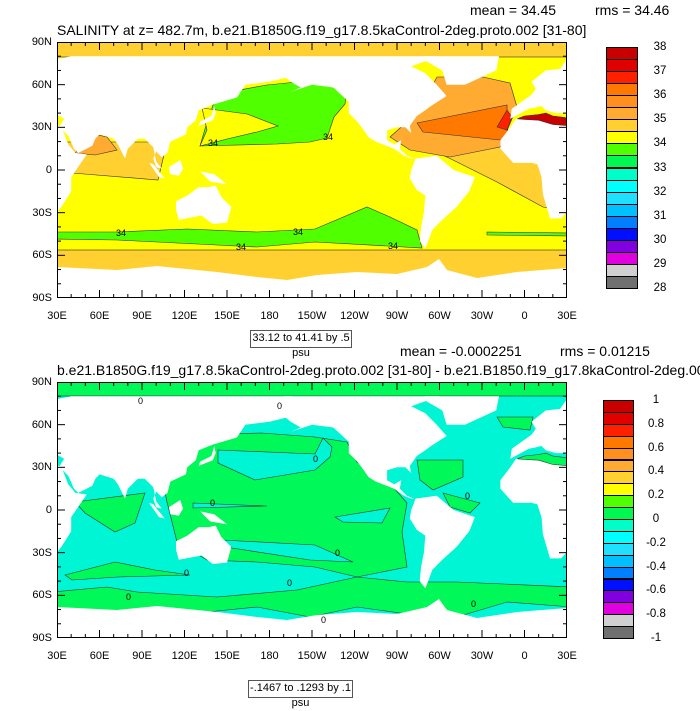  Describe the element at coordinates (660, 119) in the screenshot. I see `colorbar-label: 35` at that location.